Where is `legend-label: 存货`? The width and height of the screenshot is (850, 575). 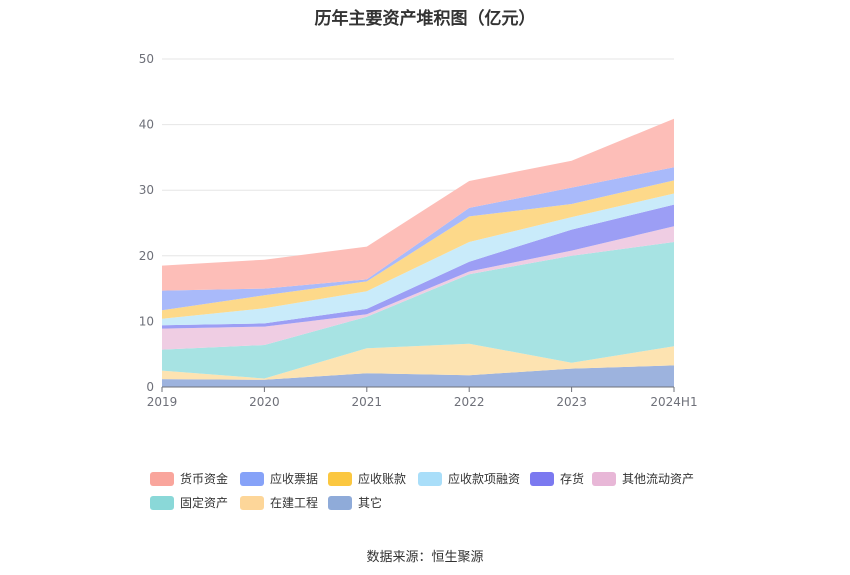
legend-label: 存货 is located at coordinates (572, 479).